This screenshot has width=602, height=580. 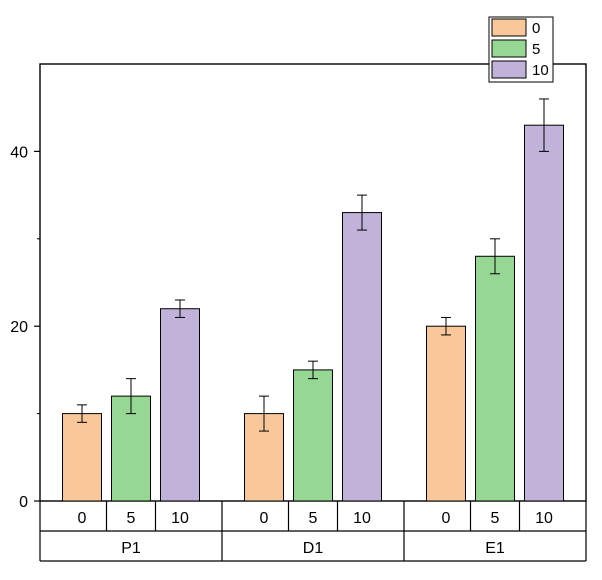 I want to click on legend-label: 5, so click(x=536, y=49).